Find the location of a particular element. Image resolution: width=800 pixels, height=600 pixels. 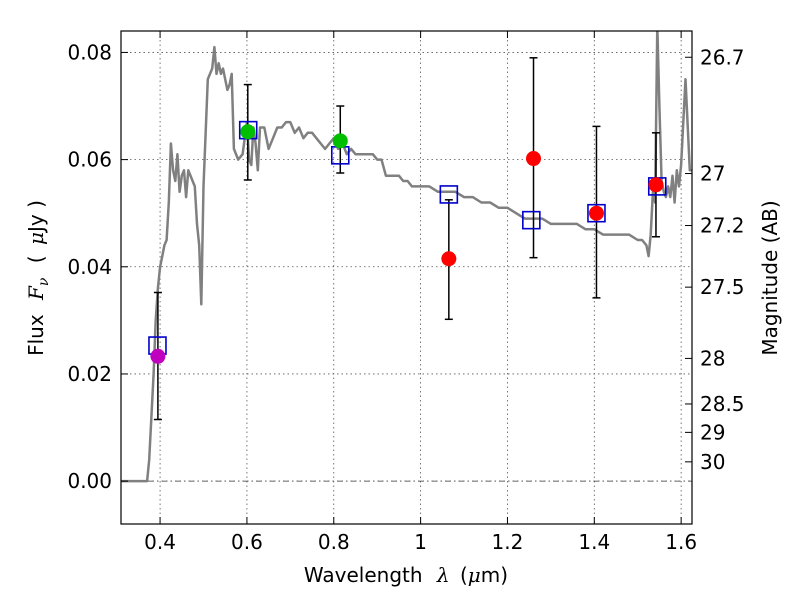

x-tick-label: 1.4 is located at coordinates (594, 542).